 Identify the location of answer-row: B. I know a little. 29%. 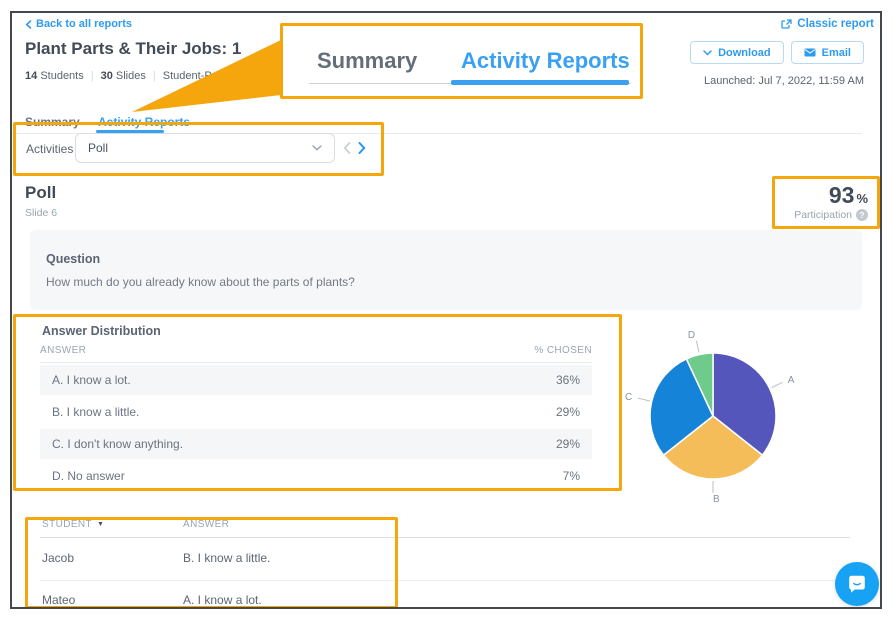
(316, 412).